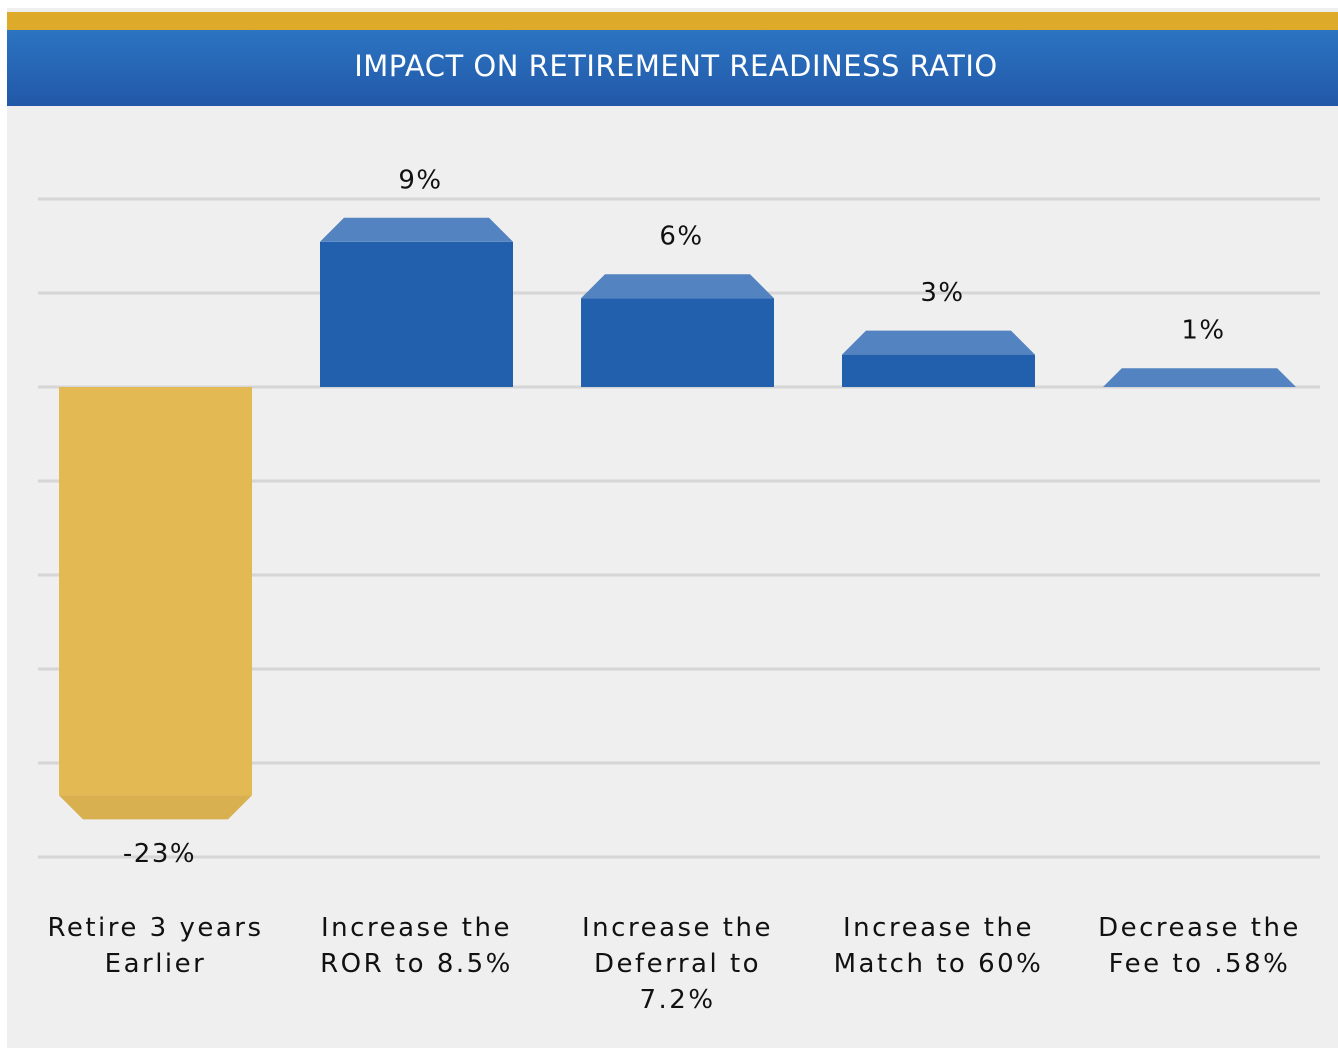 The height and width of the screenshot is (1048, 1338). I want to click on value-label: 6%, so click(681, 237).